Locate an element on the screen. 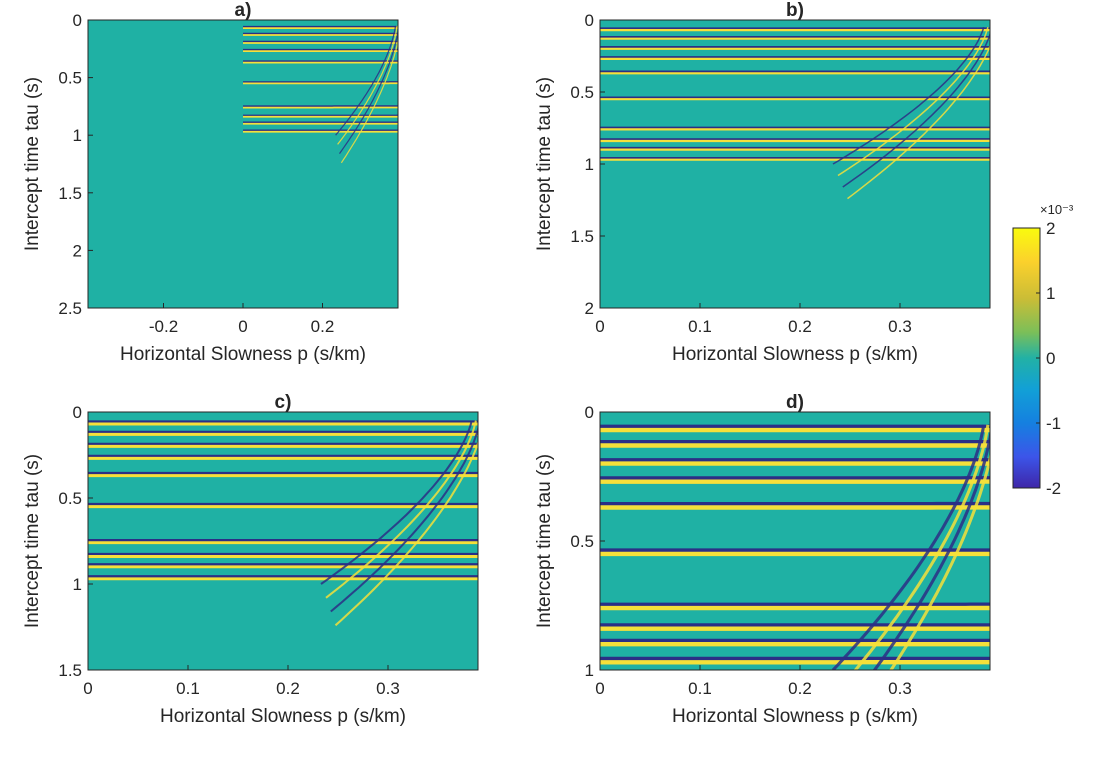  colorbar-tick-label: -2 is located at coordinates (1053, 488).